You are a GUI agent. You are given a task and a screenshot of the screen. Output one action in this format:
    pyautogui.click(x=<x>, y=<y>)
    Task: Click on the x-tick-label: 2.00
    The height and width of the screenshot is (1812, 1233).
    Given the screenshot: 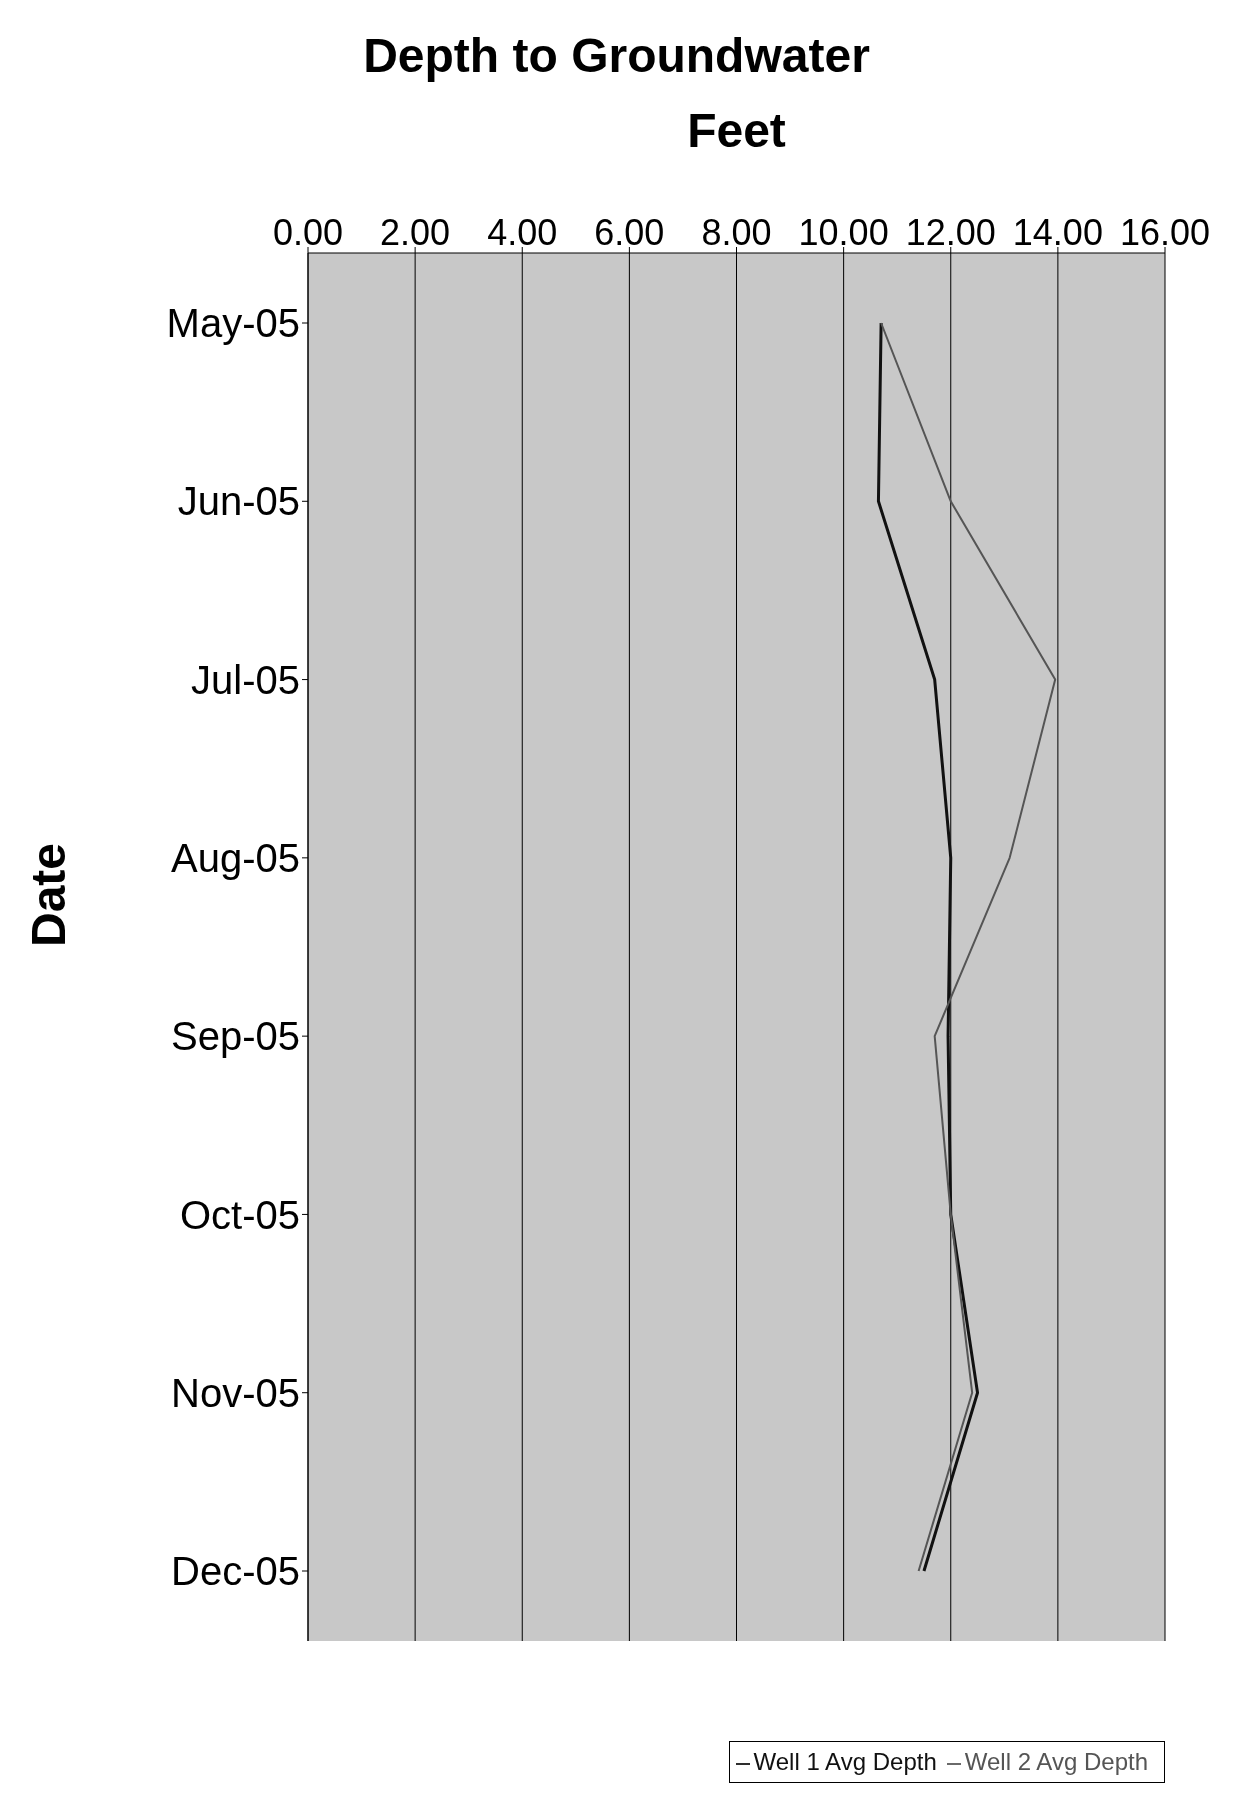 What is the action you would take?
    pyautogui.click(x=415, y=232)
    